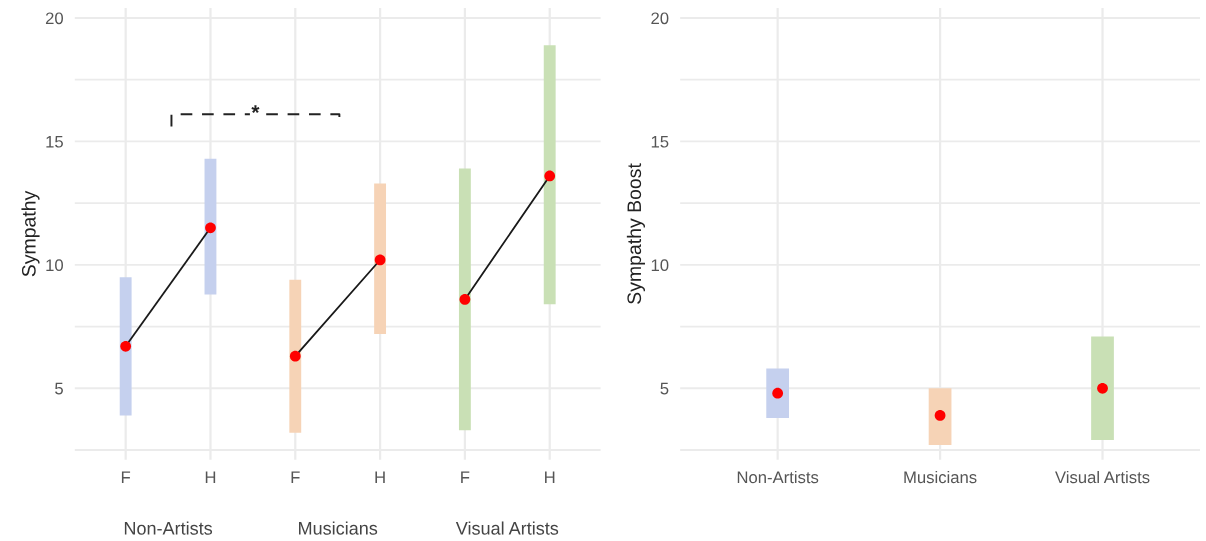 Image resolution: width=1206 pixels, height=541 pixels. What do you see at coordinates (255, 109) in the screenshot?
I see `annotation: *` at bounding box center [255, 109].